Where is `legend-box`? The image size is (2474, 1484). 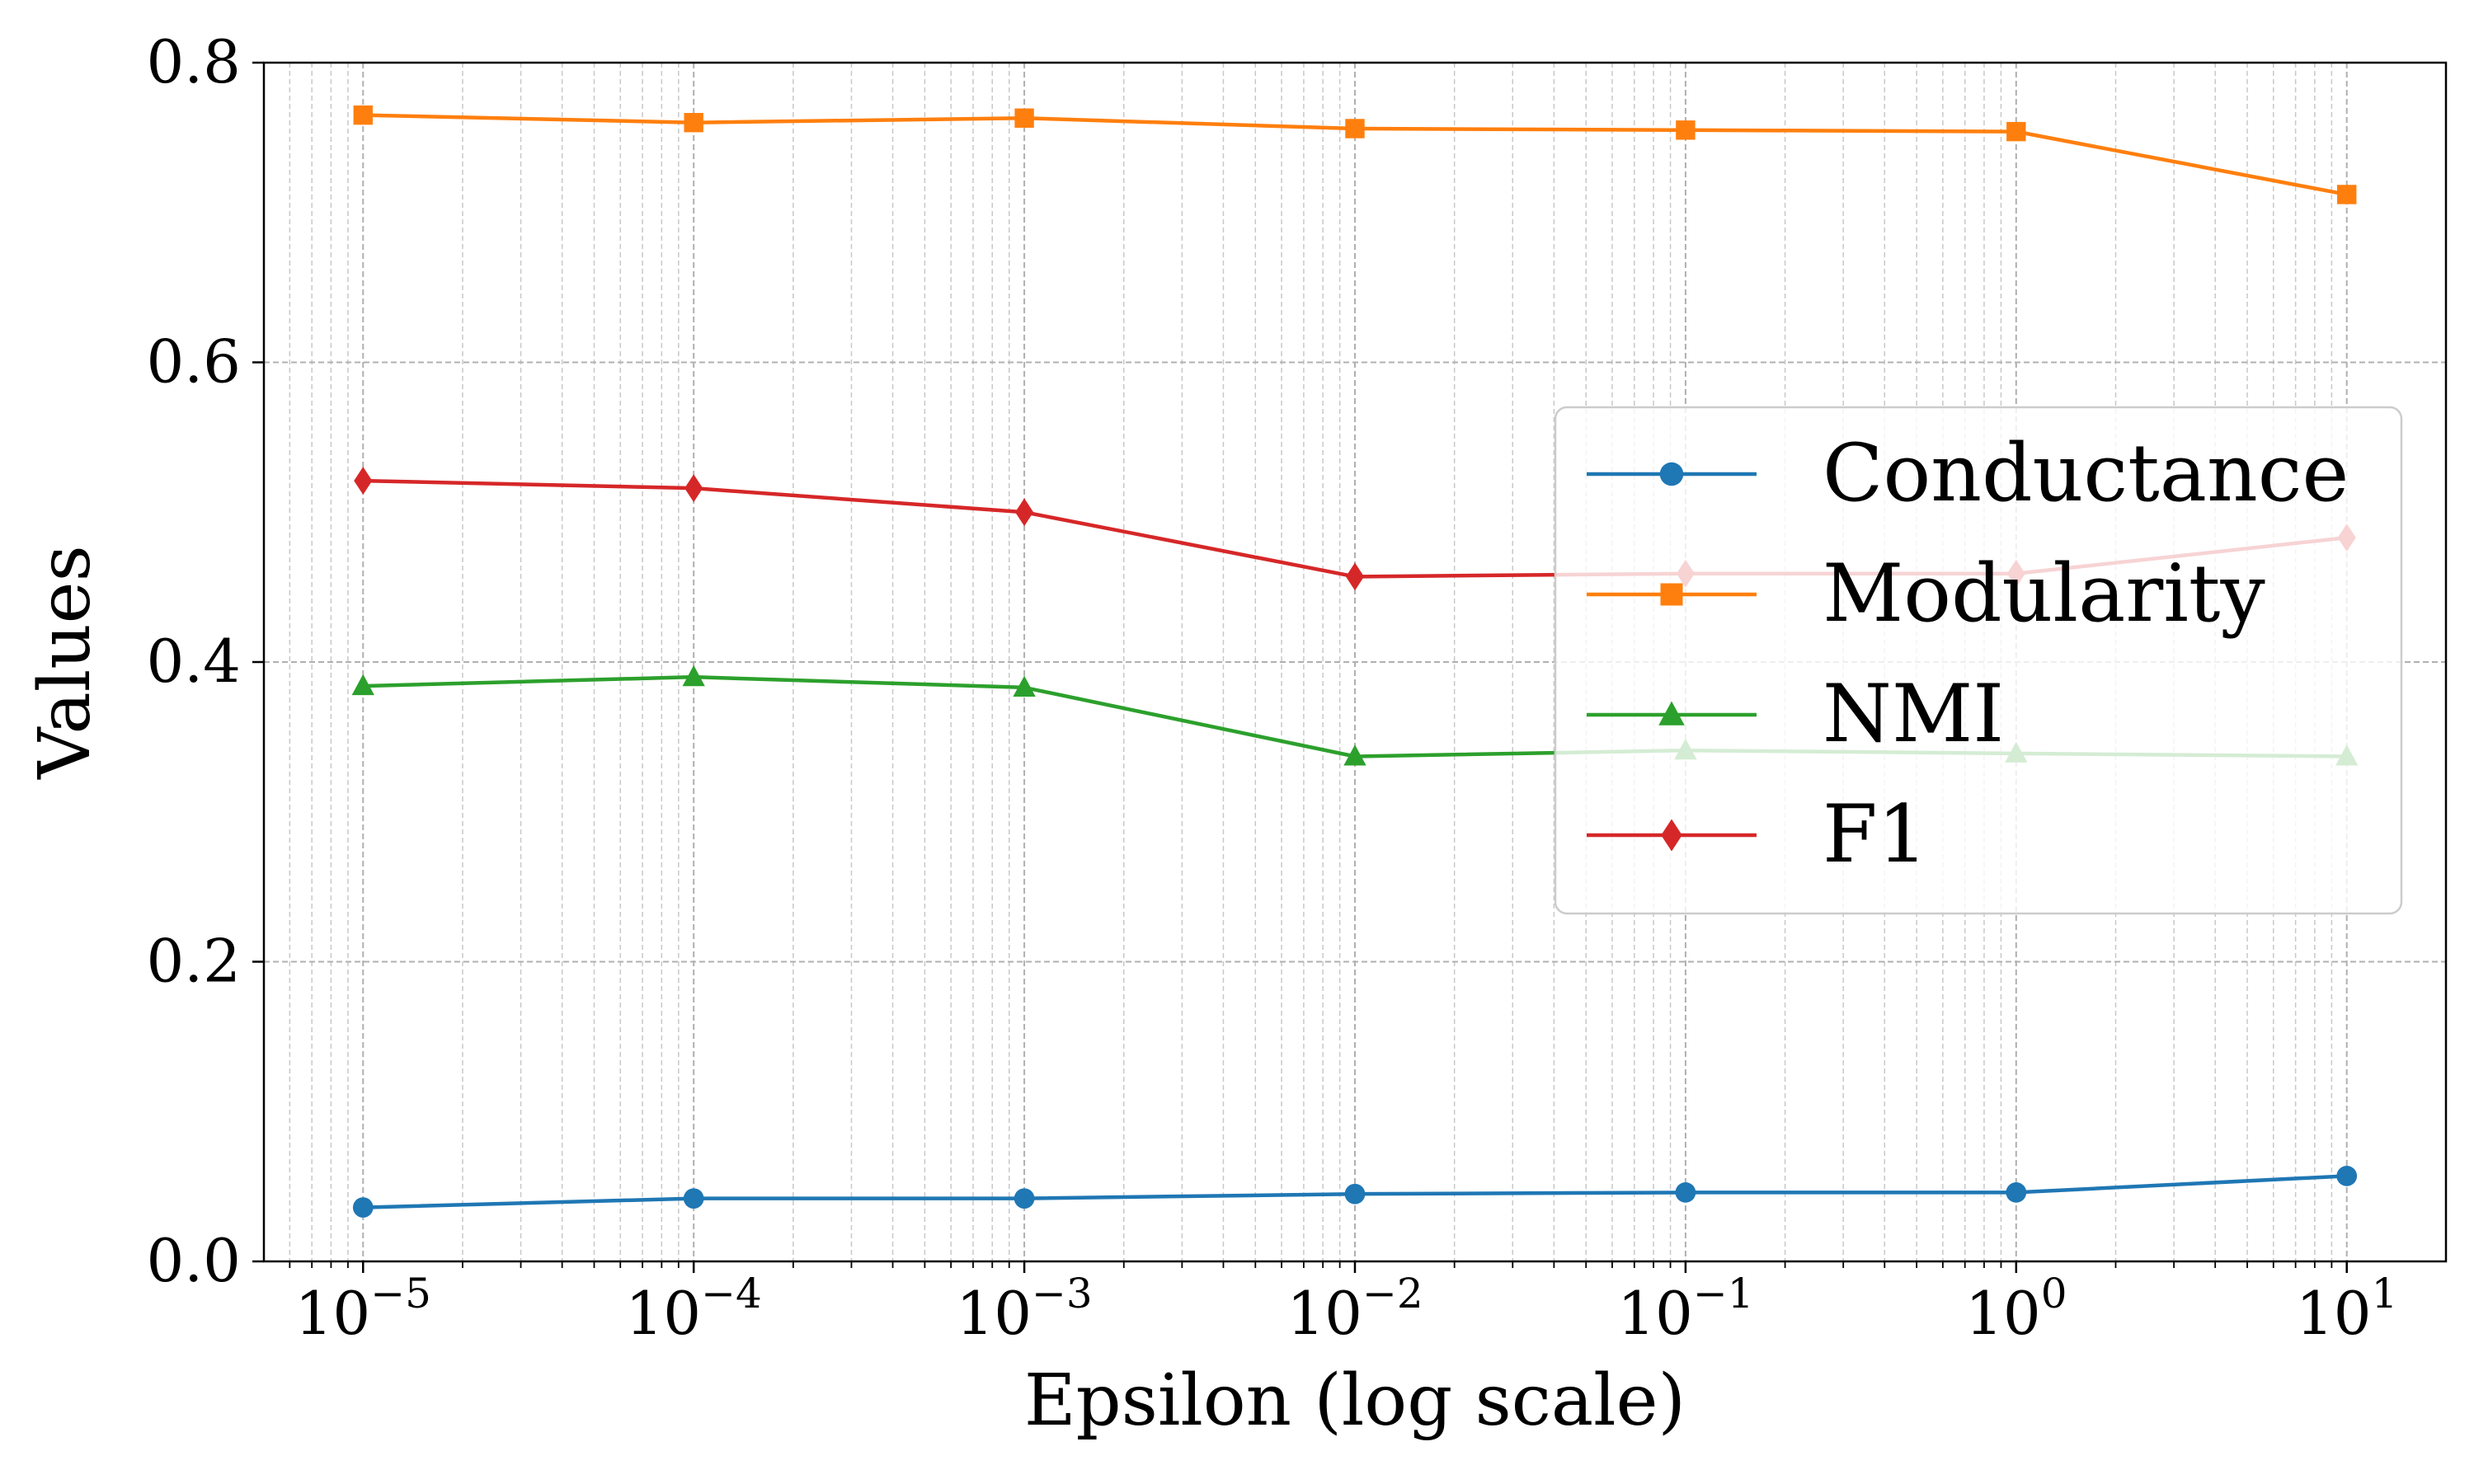 legend-box is located at coordinates (1978, 660).